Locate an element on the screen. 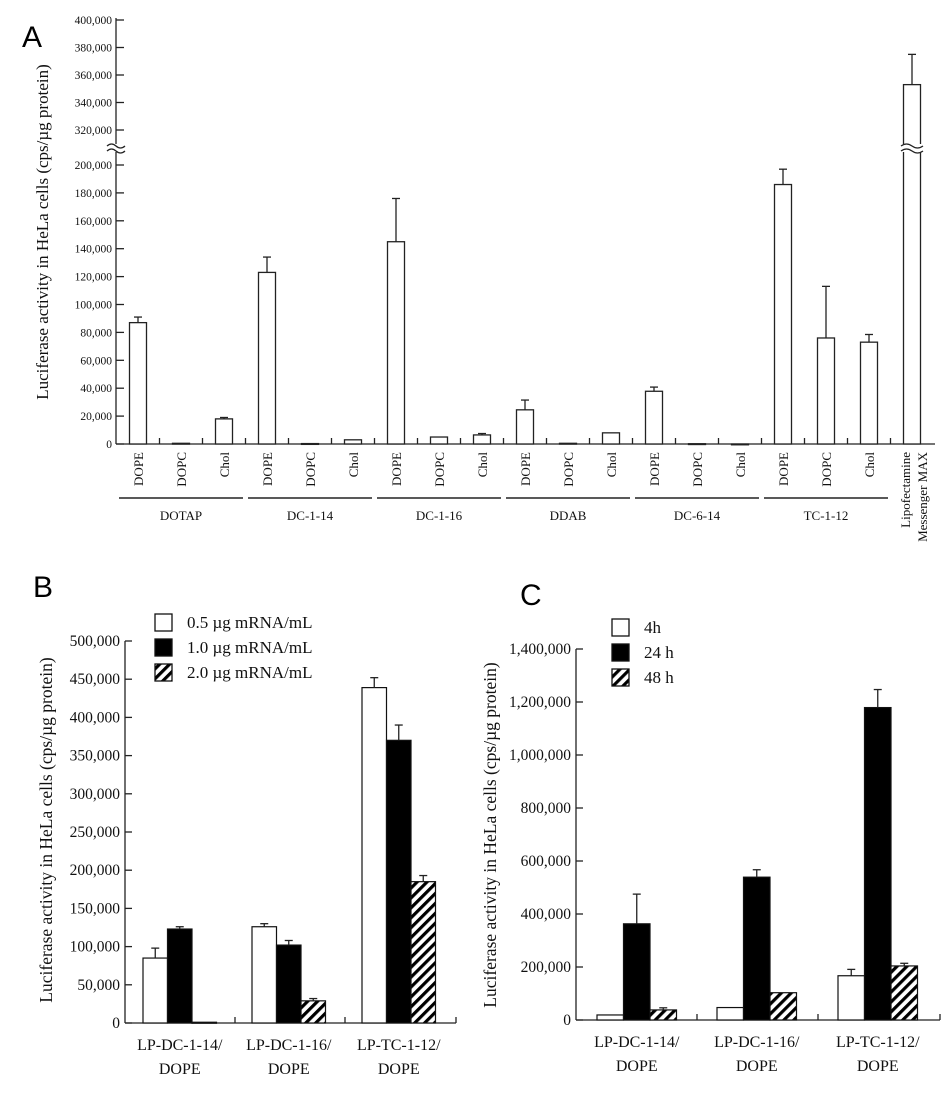  y-tick-label: 80,000 is located at coordinates (96, 333).